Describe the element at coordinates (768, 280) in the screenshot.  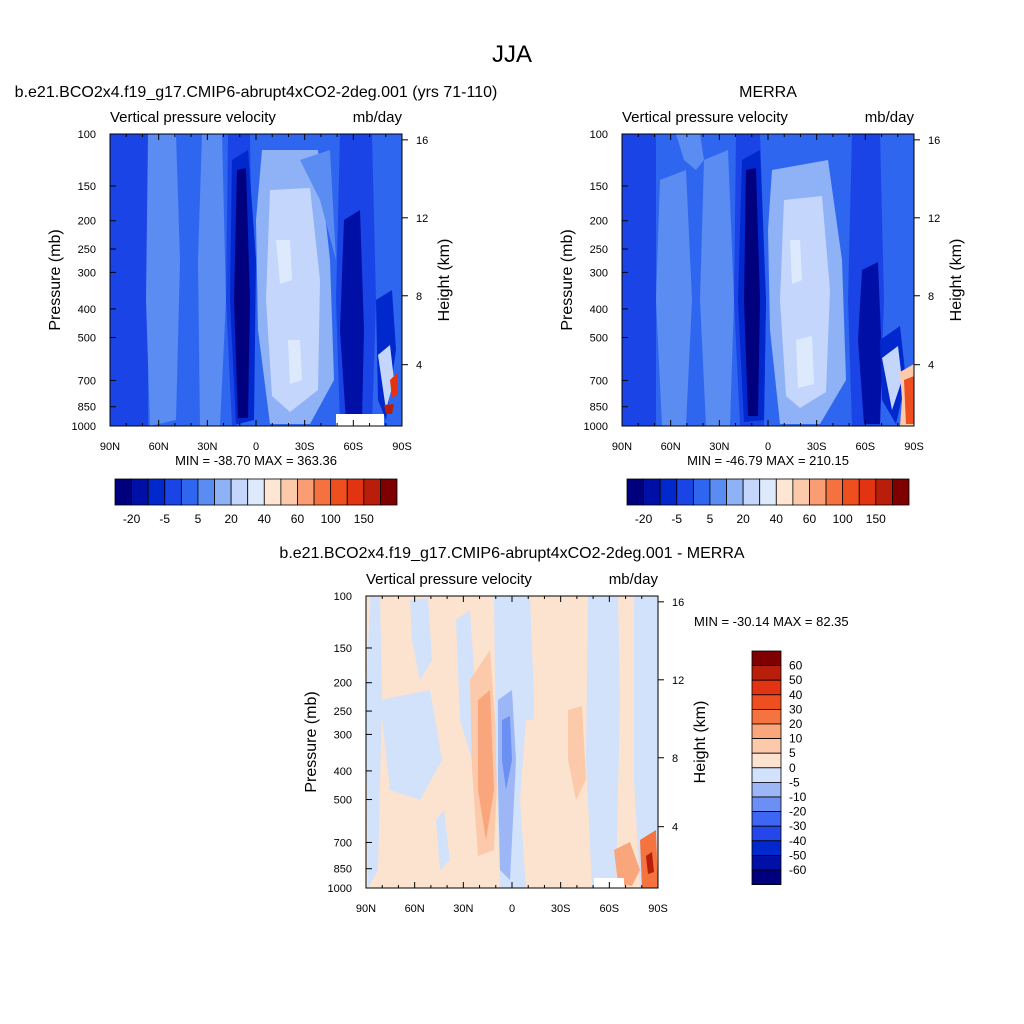
I see `panel-merra-field` at that location.